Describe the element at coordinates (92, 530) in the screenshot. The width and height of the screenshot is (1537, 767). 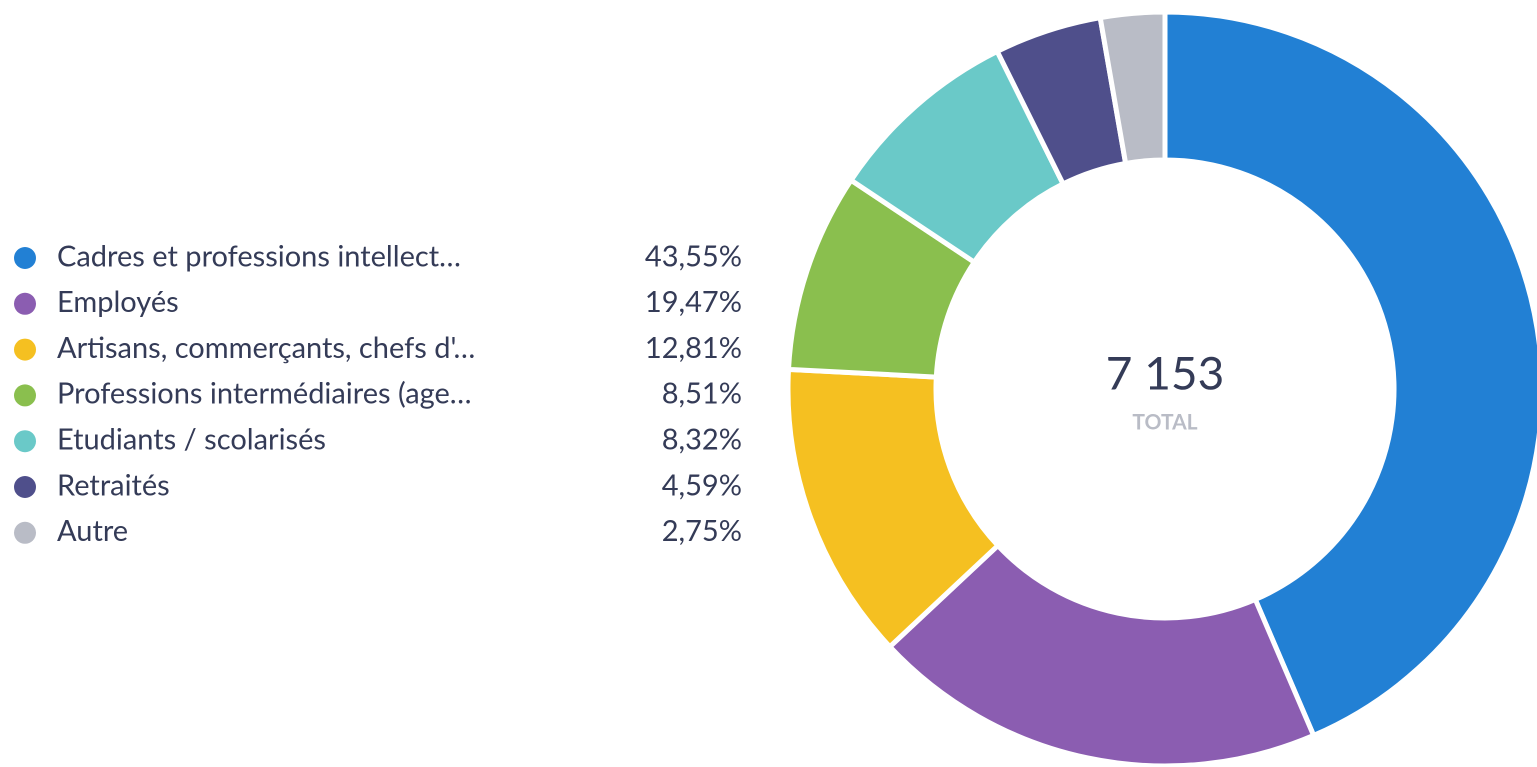
I see `legend-label: Autre` at that location.